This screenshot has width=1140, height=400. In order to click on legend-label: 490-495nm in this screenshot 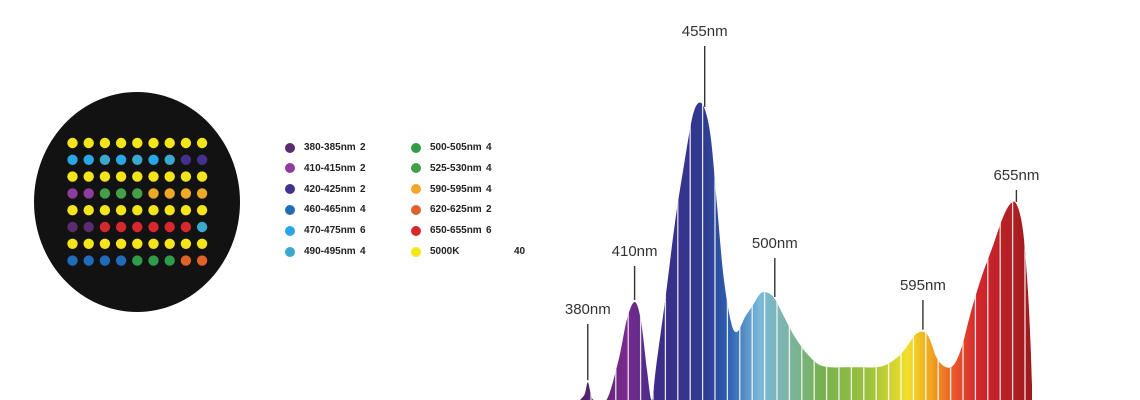, I will do `click(330, 251)`.